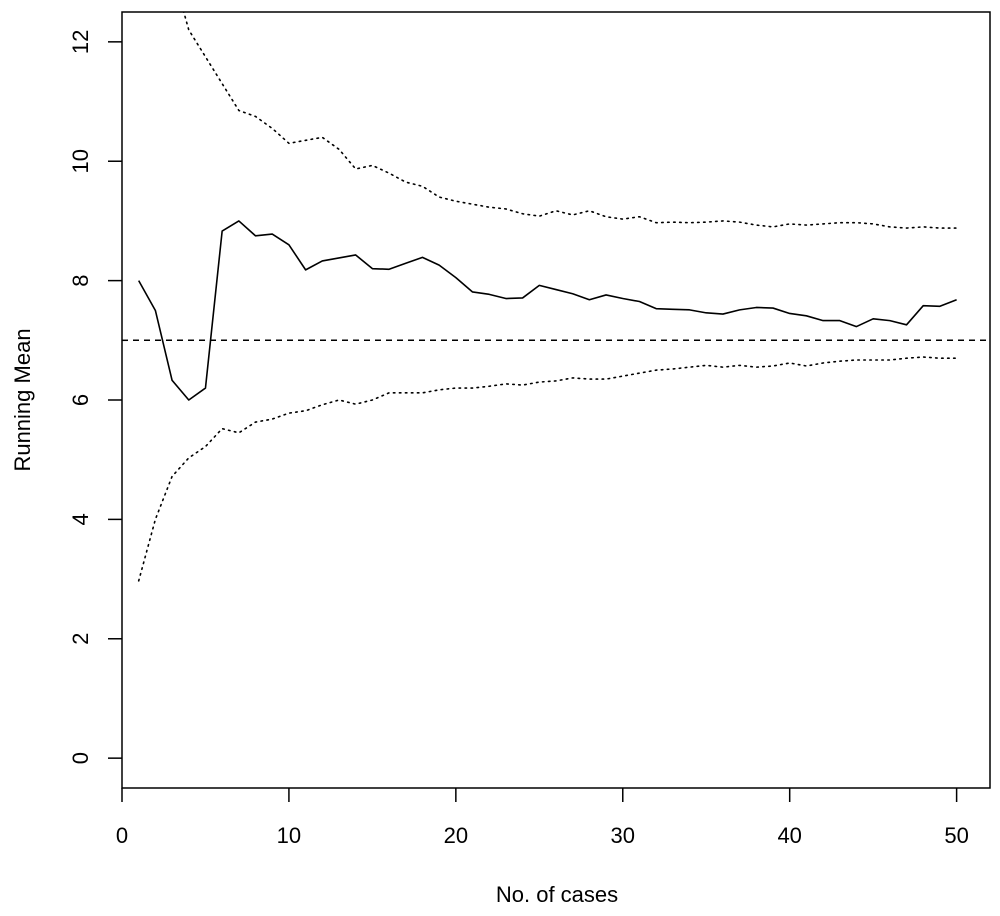  What do you see at coordinates (557, 894) in the screenshot?
I see `x-axis-label: No. of cases` at bounding box center [557, 894].